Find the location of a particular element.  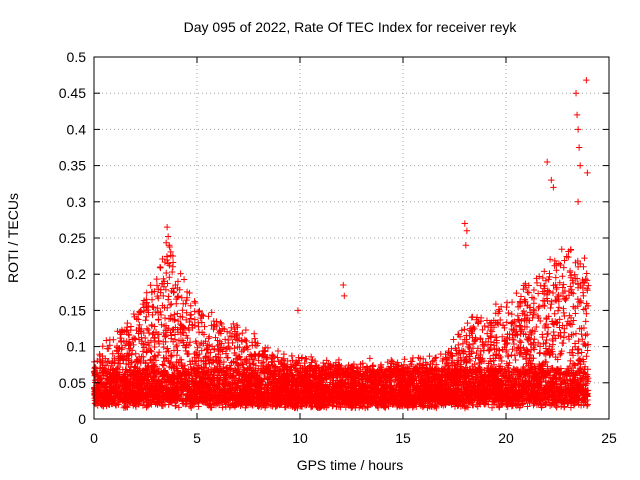

y-axis-label: ROTI / TECUs is located at coordinates (13, 238).